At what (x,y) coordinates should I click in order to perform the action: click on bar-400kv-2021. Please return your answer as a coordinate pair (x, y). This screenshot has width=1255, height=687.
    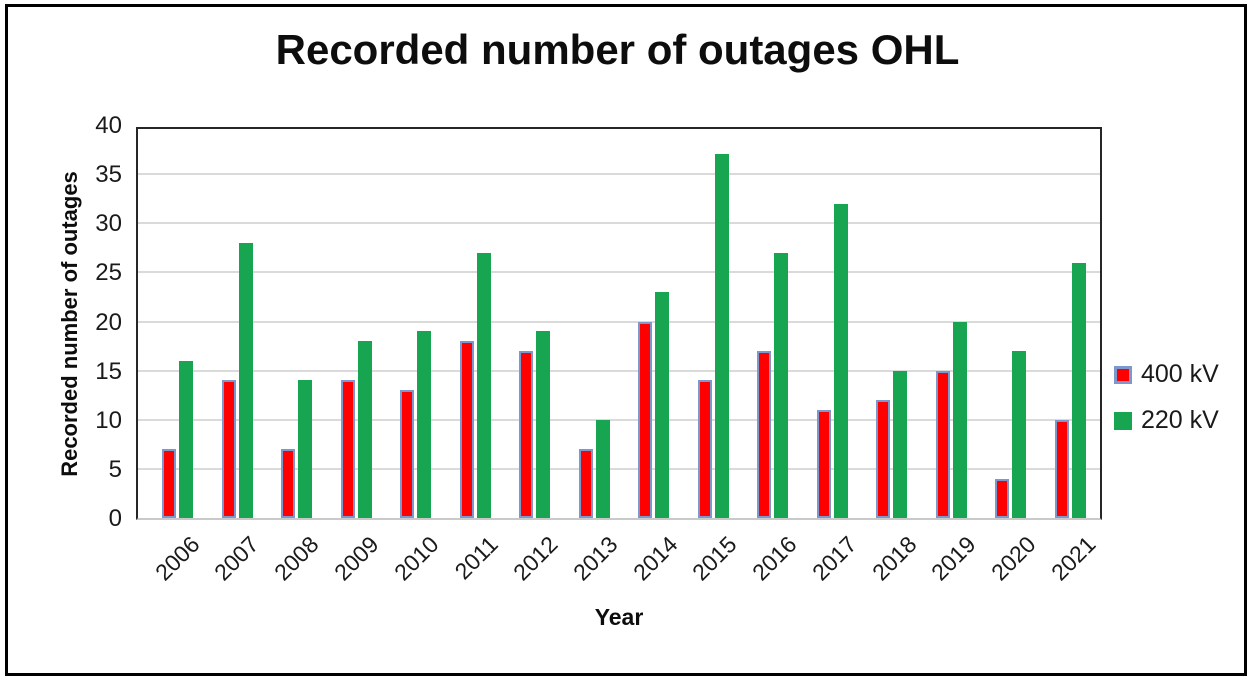
    Looking at the image, I should click on (1061, 468).